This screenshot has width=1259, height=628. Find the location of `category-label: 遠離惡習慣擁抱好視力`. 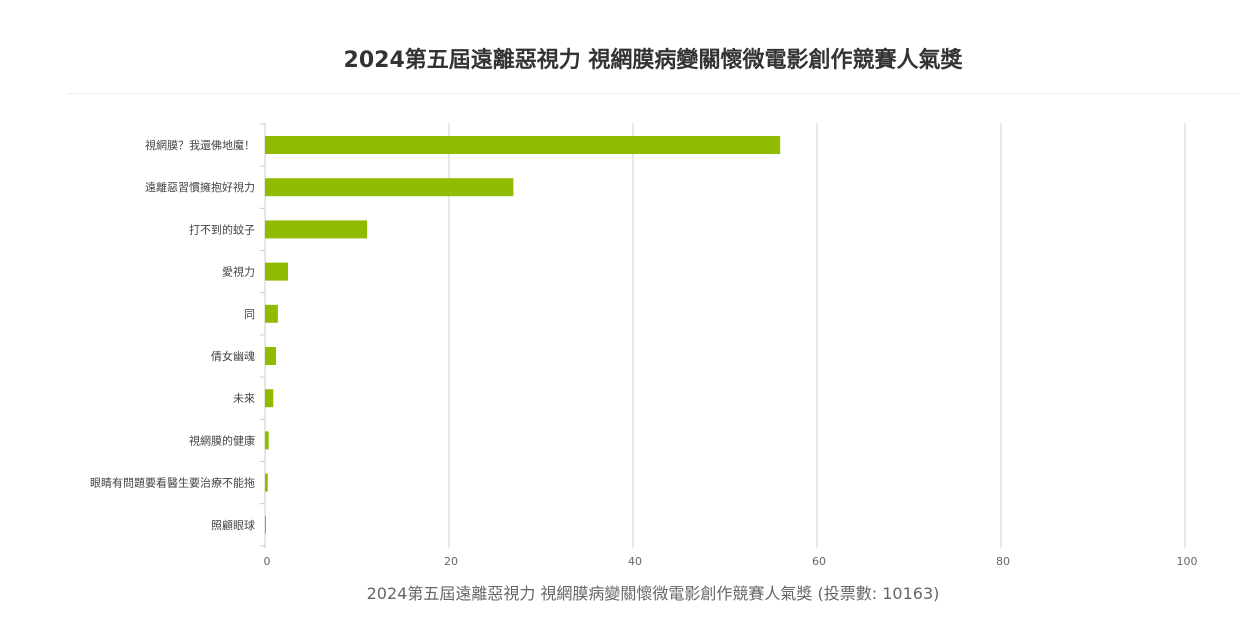

category-label: 遠離惡習慣擁抱好視力 is located at coordinates (200, 187).